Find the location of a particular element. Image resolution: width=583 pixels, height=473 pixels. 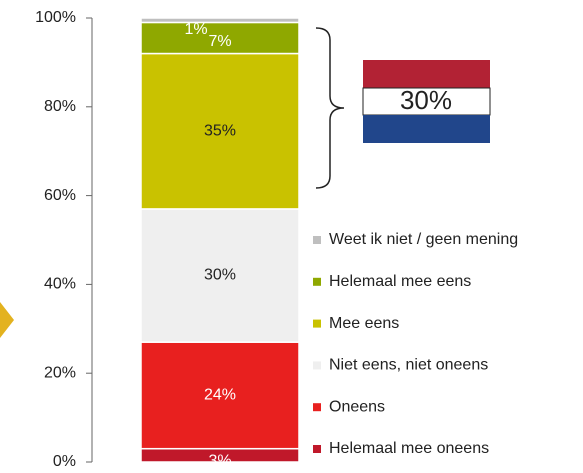

value-label: 35% is located at coordinates (220, 130).